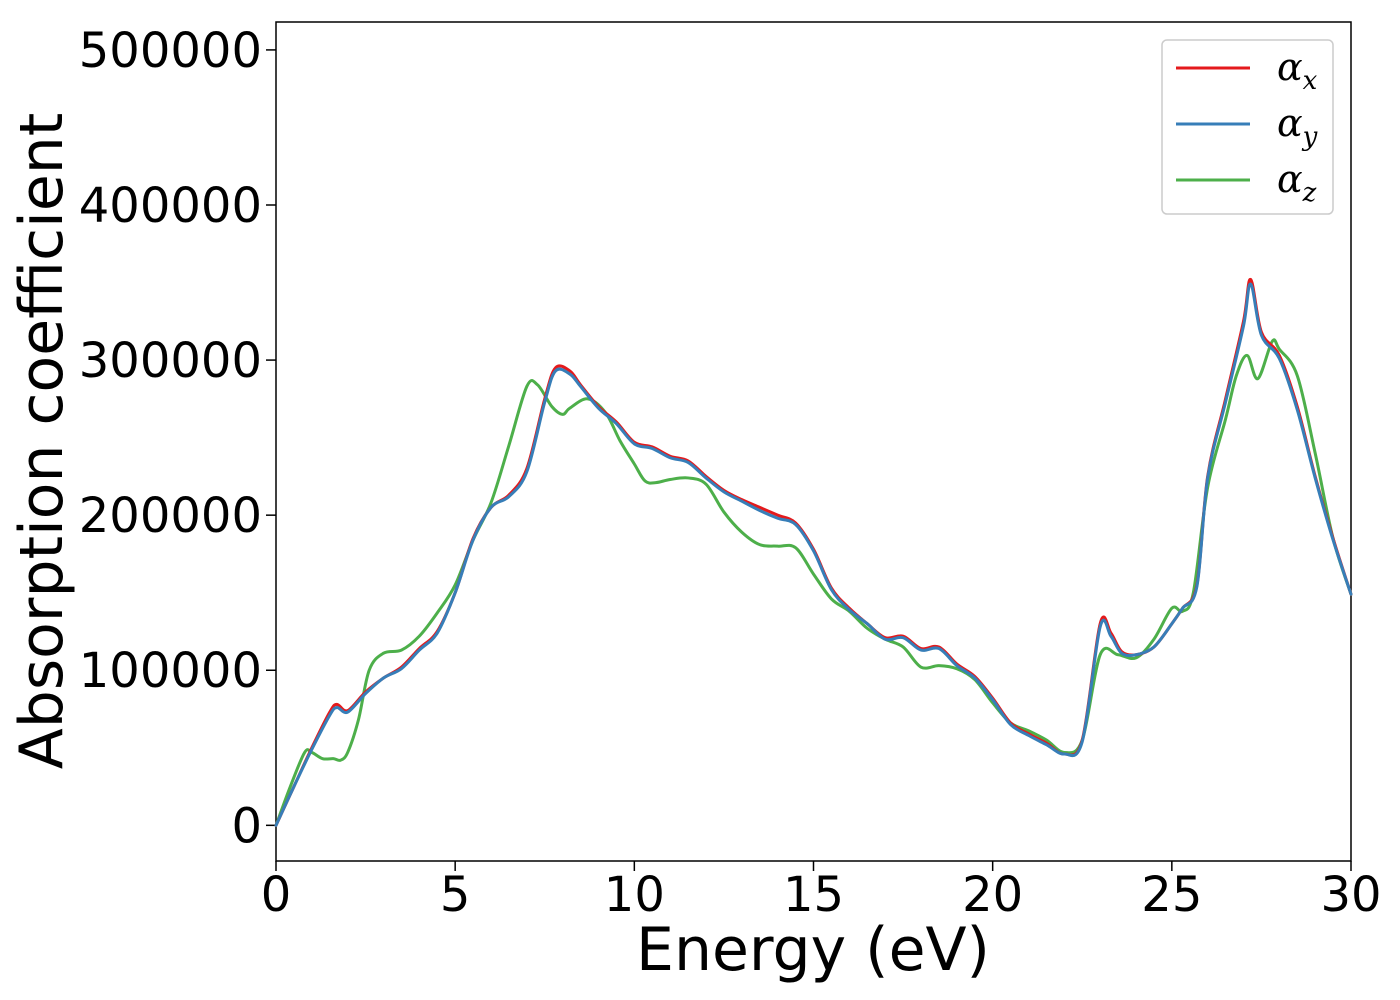 The width and height of the screenshot is (1400, 1000). I want to click on y-axis: 0 100000 200000 300000 400000 500000, so click(177, 438).